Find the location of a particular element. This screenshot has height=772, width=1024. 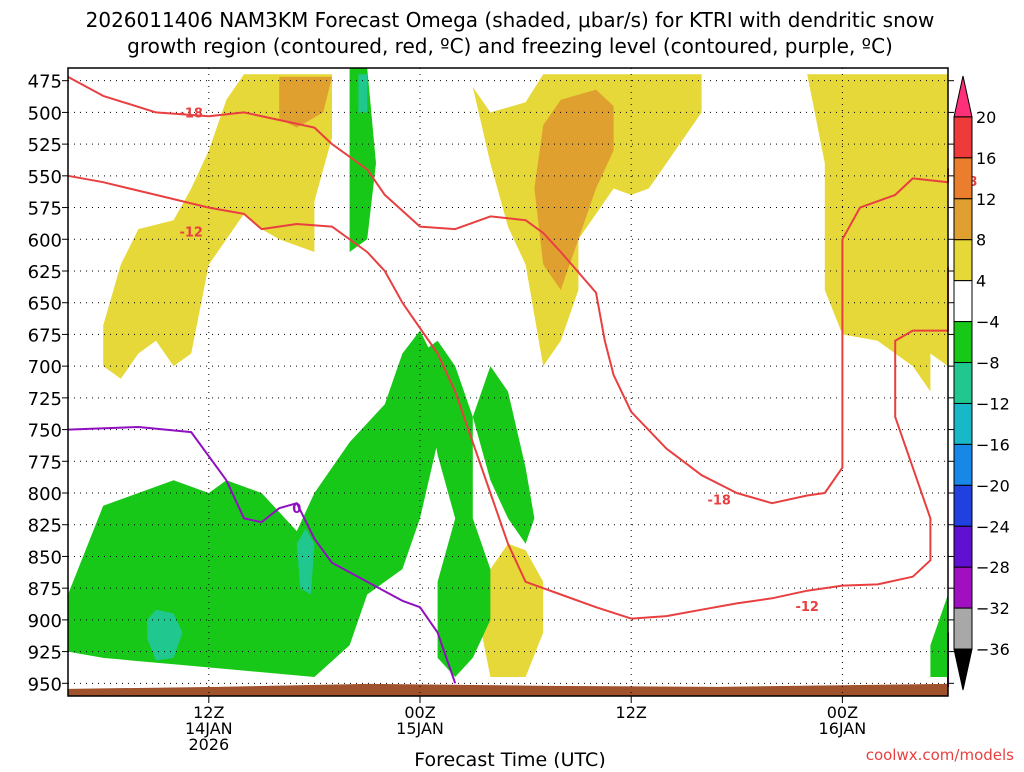

x-tick-label-3-0: 00Z is located at coordinates (842, 712).